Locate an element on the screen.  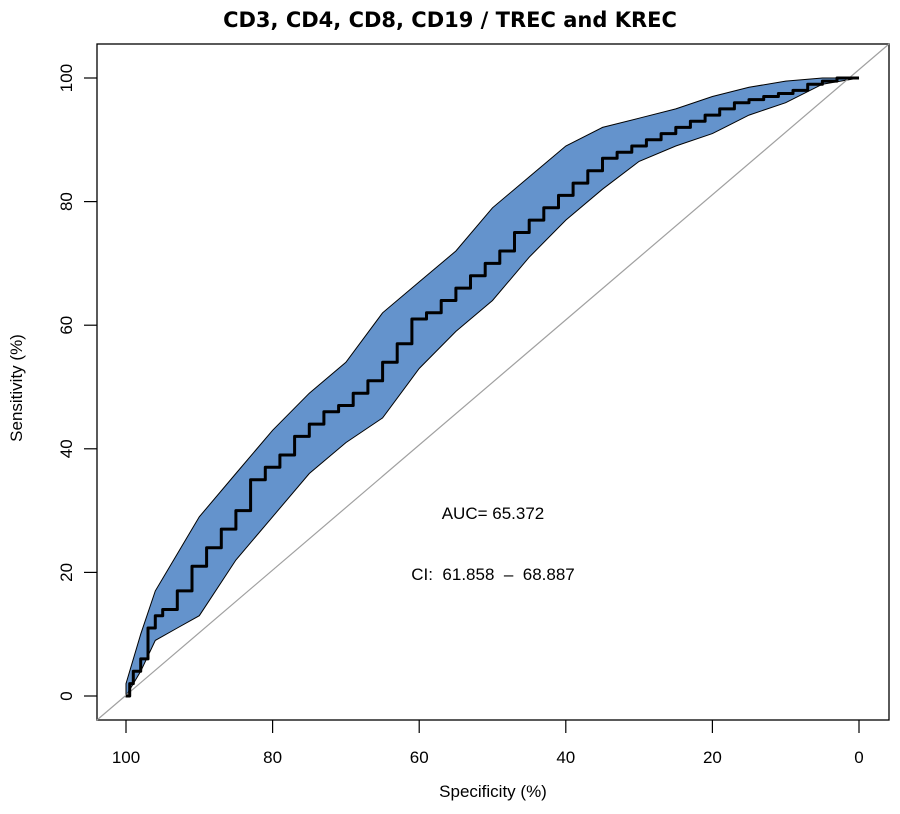
y-tick-label: 20 is located at coordinates (66, 572).